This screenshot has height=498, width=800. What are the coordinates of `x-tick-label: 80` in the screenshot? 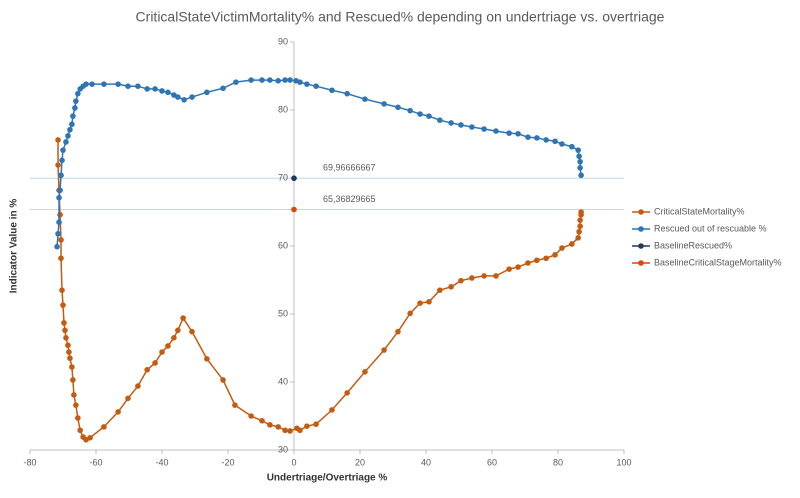 It's located at (558, 462).